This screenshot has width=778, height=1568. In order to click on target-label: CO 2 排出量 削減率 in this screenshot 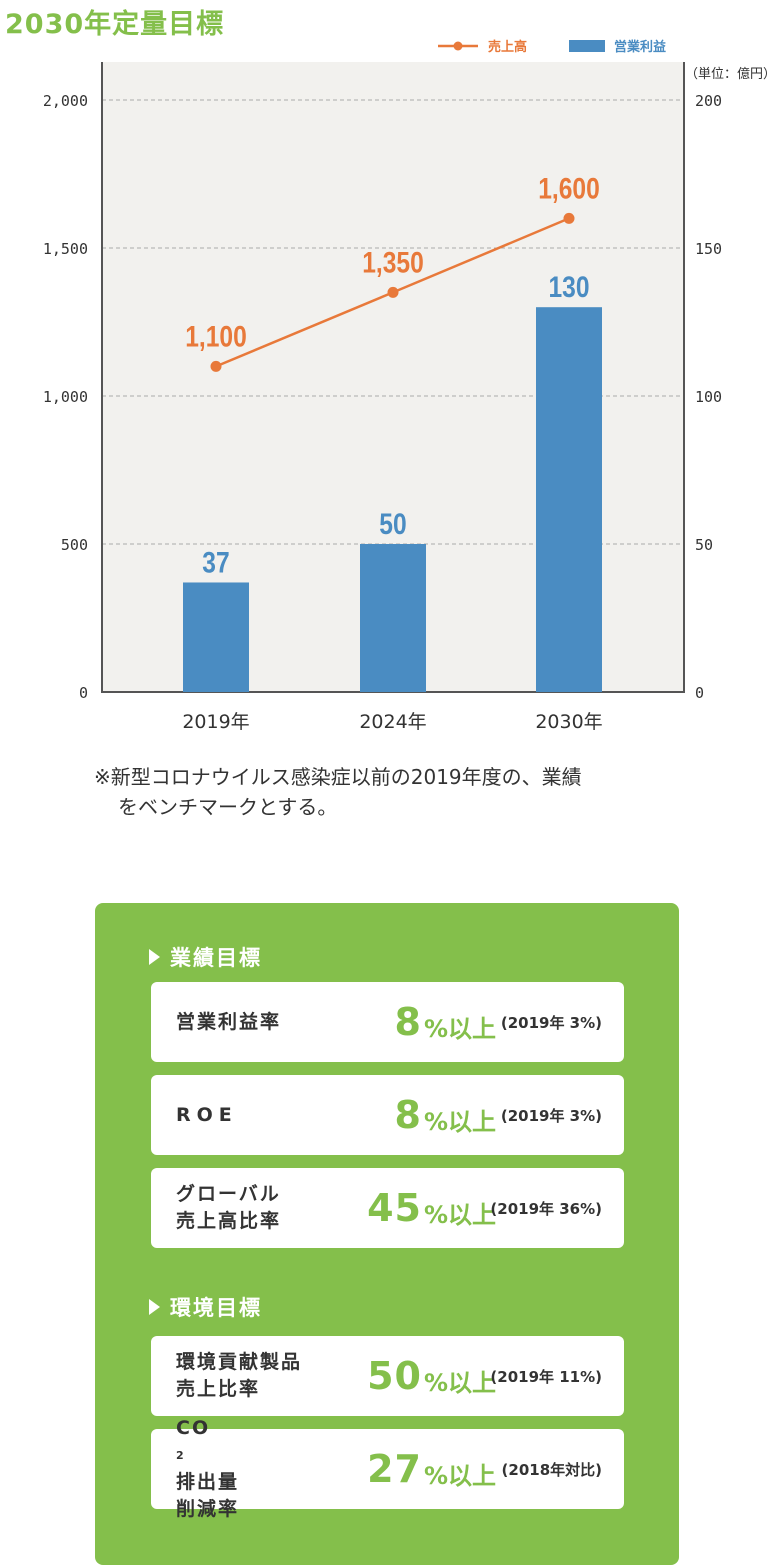, I will do `click(208, 1468)`.